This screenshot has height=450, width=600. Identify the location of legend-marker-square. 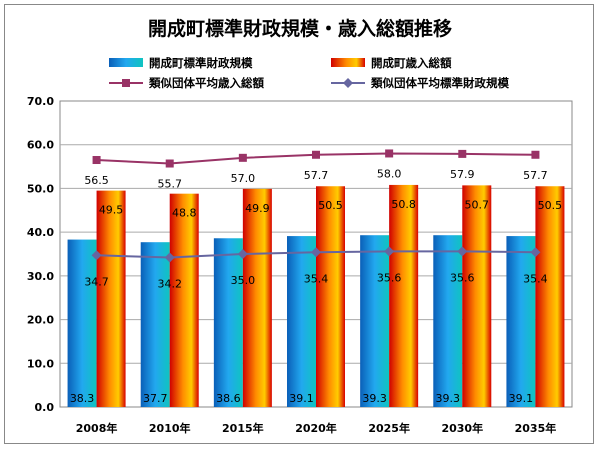
(126, 83).